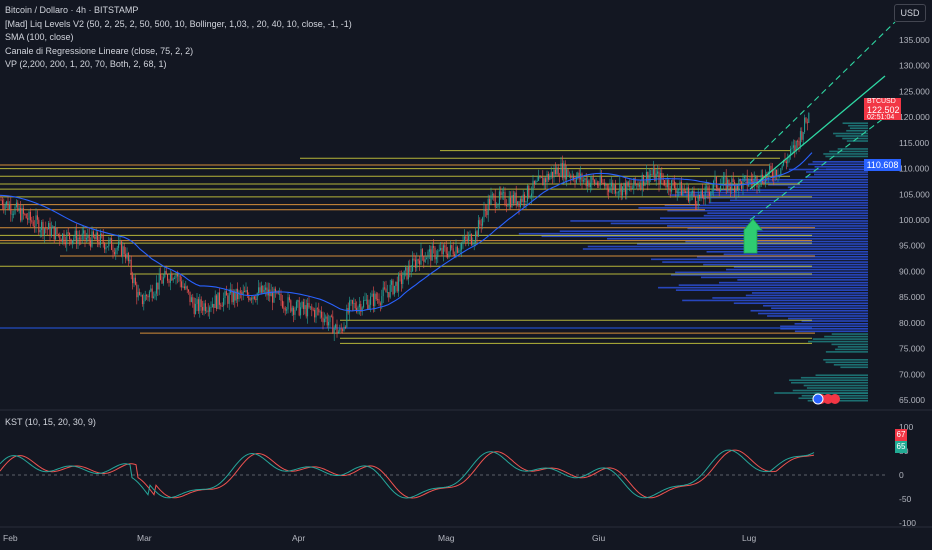 The width and height of the screenshot is (932, 550). Describe the element at coordinates (50, 422) in the screenshot. I see `kst-legend: KST (10, 15, 20, 30, 9)` at that location.